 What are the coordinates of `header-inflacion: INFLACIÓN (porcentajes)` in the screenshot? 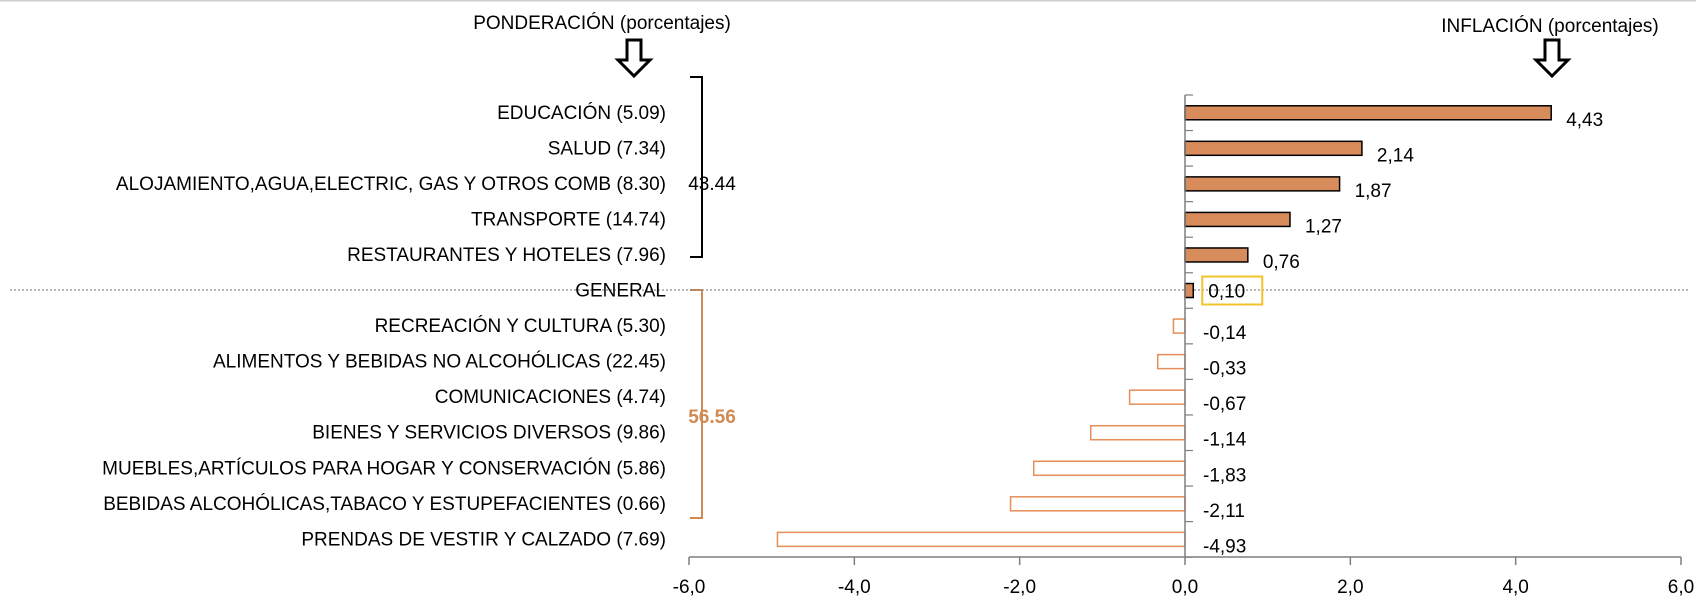 It's located at (1550, 26).